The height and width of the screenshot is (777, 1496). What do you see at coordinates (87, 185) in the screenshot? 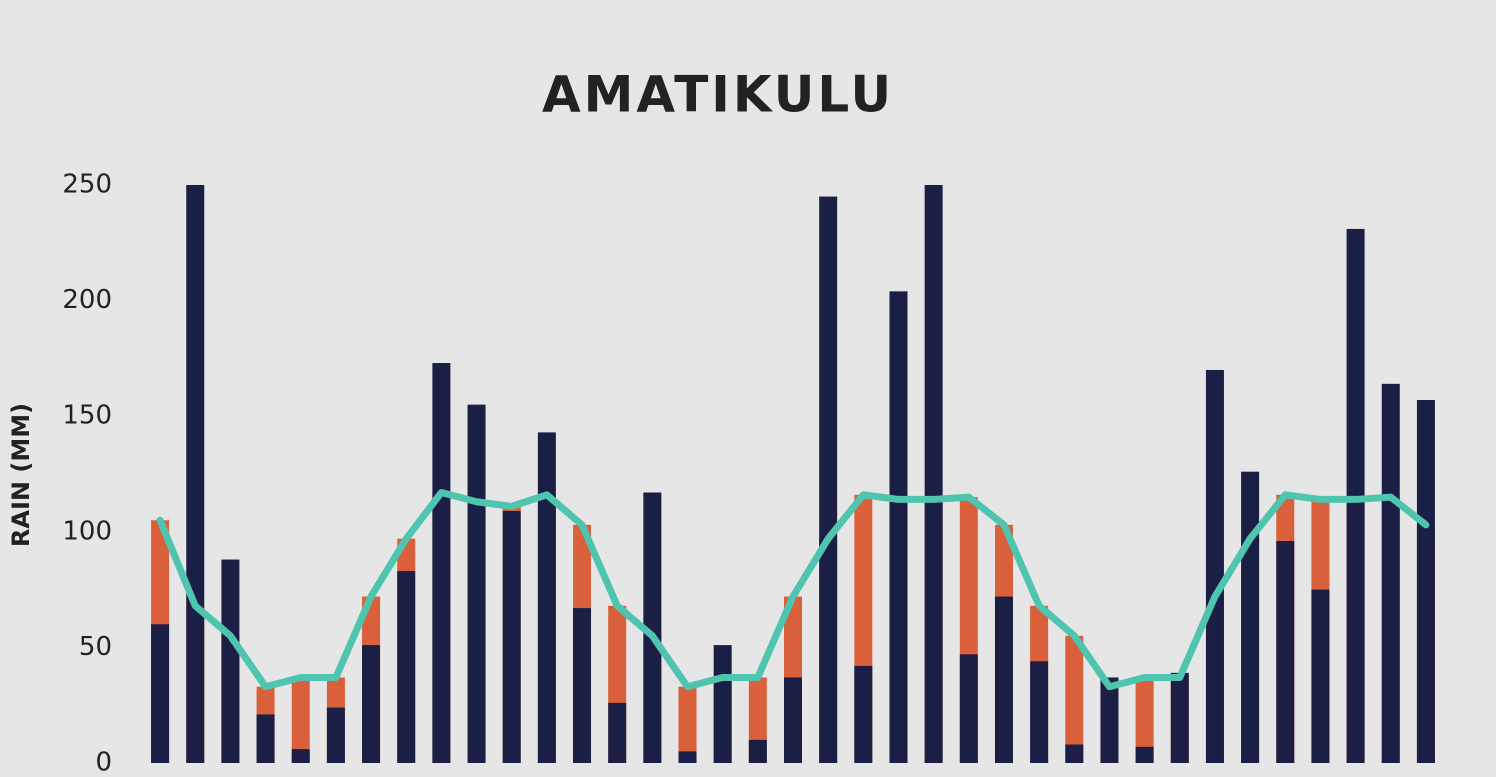
I see `y-tick-label: 250` at bounding box center [87, 185].